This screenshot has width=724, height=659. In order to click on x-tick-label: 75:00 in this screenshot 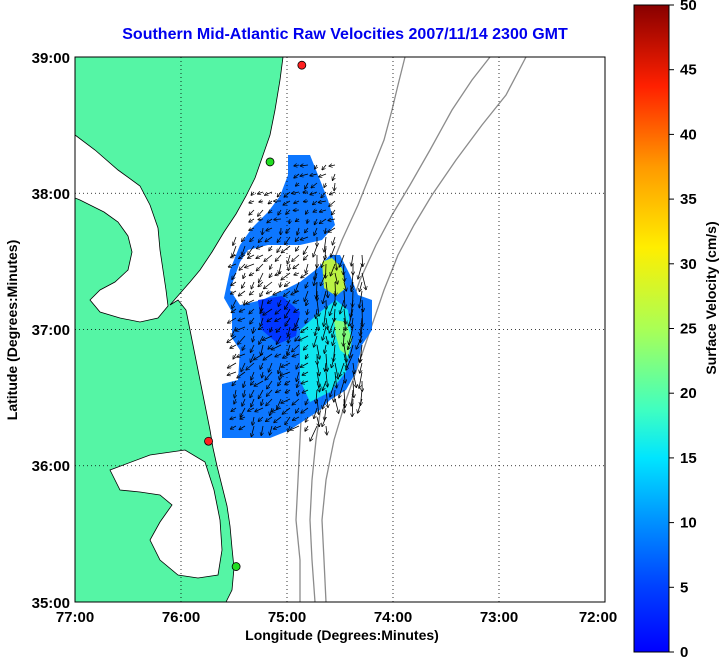, I will do `click(287, 617)`.